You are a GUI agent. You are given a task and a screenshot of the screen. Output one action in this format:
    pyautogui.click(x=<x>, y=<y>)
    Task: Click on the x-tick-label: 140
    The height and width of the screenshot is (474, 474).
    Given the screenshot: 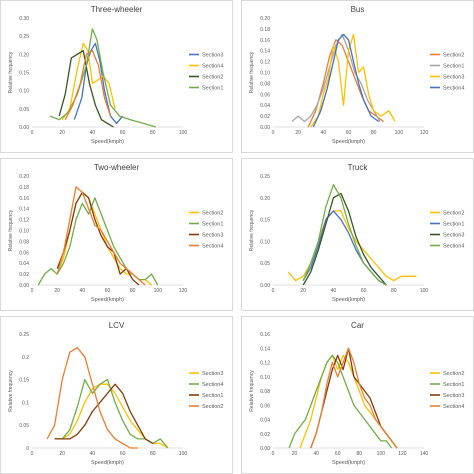 What is the action you would take?
    pyautogui.click(x=424, y=454)
    